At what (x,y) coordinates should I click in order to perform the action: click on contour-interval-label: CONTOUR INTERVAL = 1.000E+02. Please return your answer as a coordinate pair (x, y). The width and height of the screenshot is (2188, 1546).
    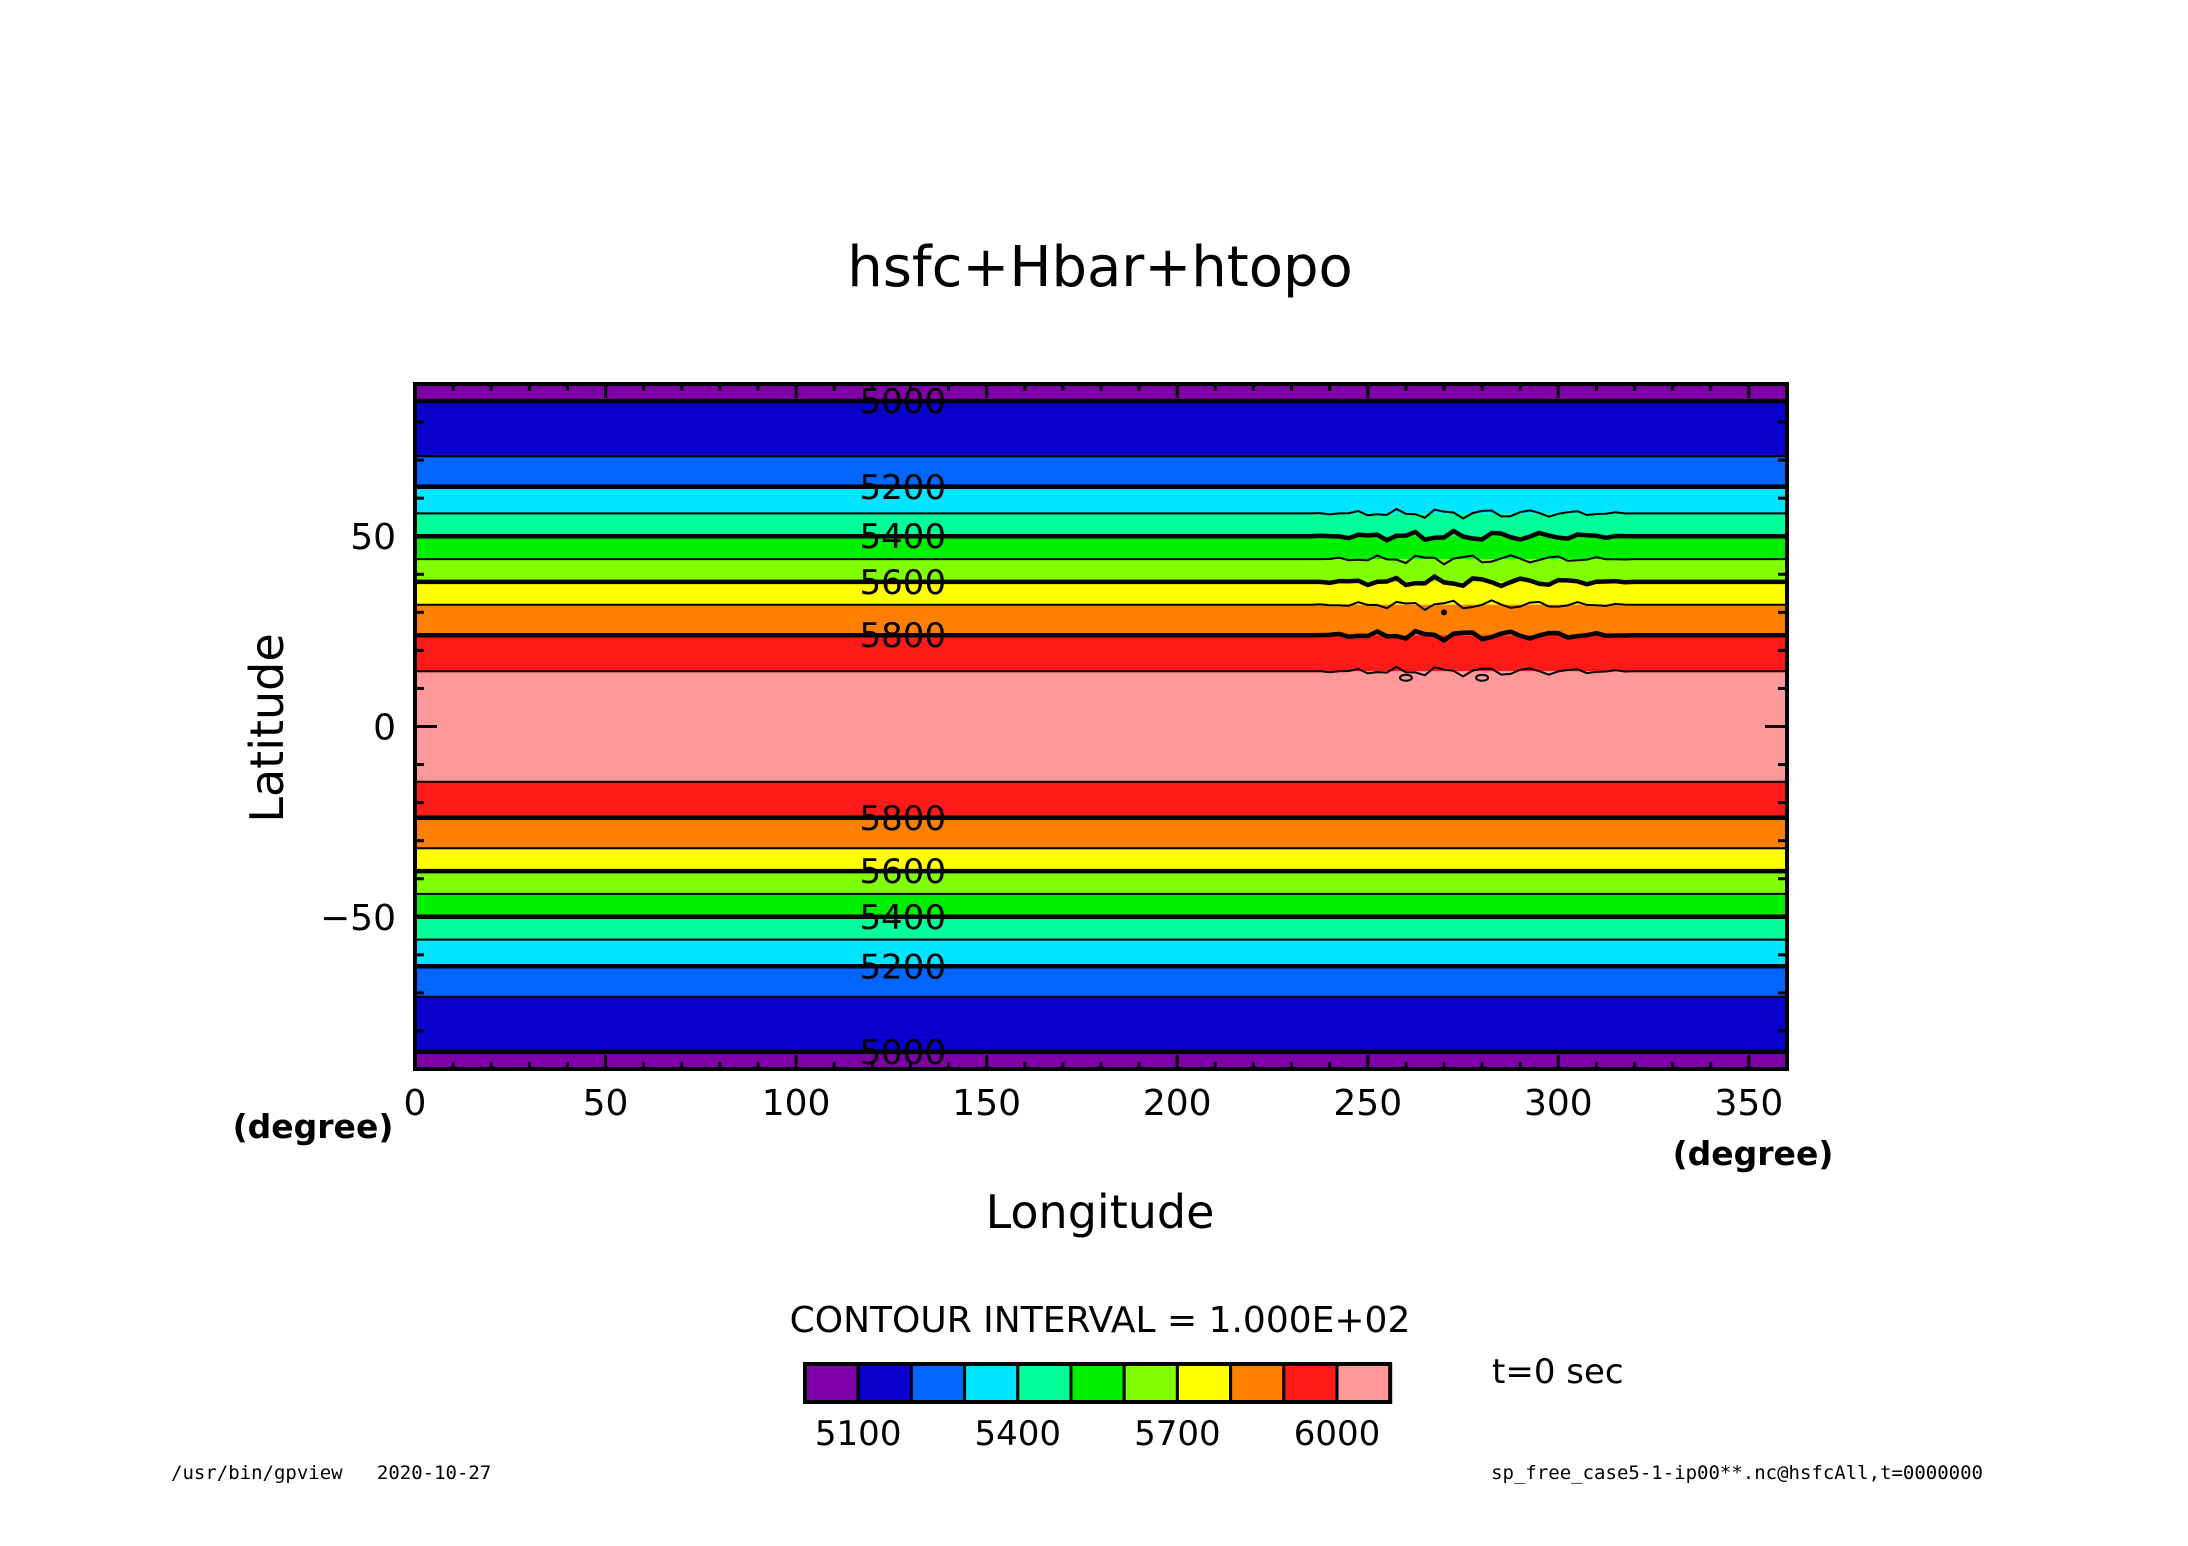
    Looking at the image, I should click on (1100, 1320).